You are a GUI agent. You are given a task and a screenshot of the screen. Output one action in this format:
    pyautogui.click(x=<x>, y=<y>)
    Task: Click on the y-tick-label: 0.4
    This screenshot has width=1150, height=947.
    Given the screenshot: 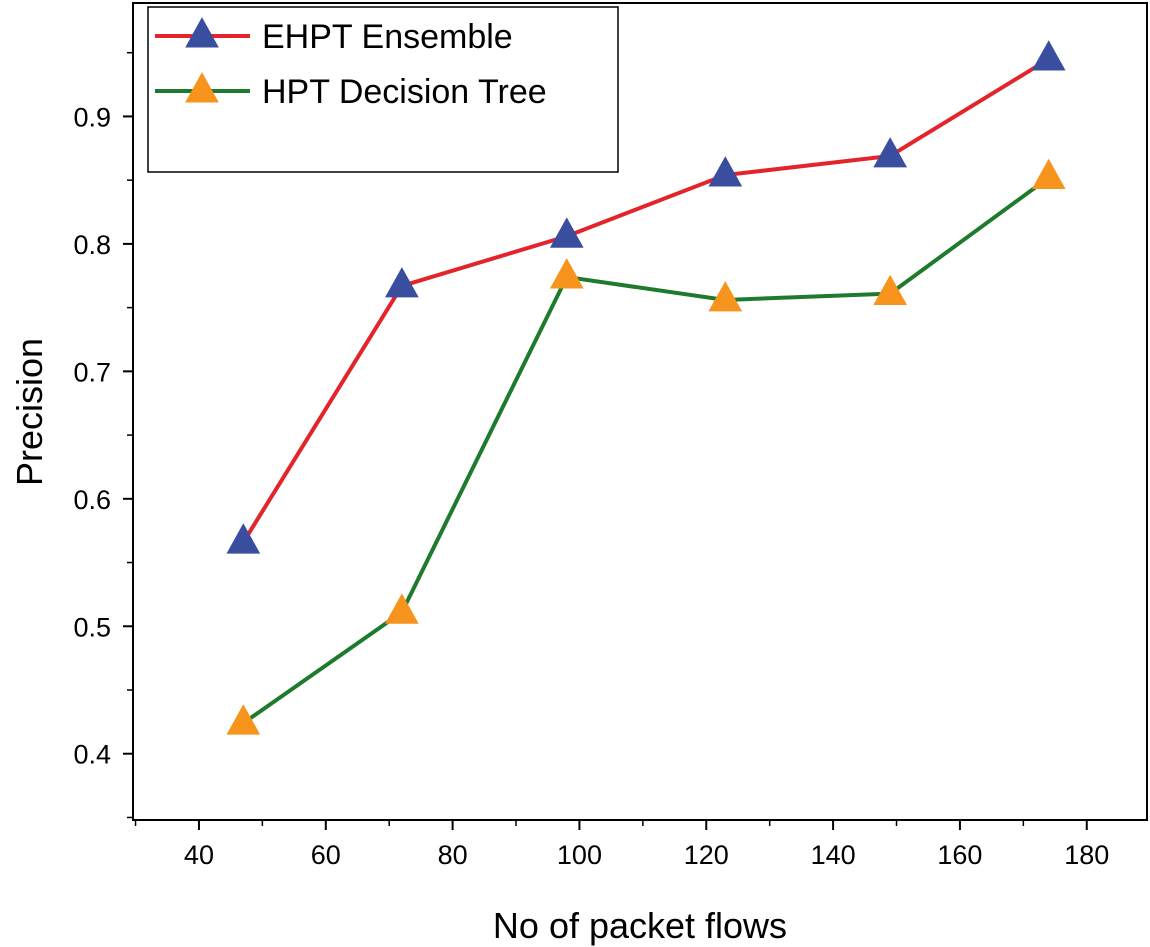 What is the action you would take?
    pyautogui.click(x=92, y=755)
    